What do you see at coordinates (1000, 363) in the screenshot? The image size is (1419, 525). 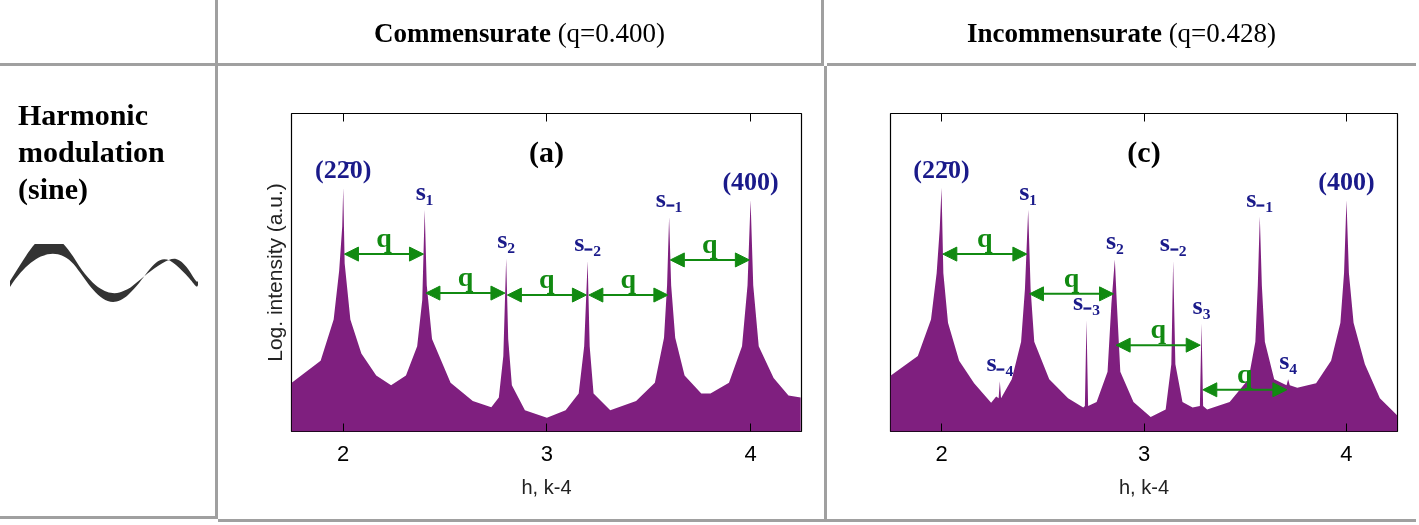 I see `annotation: s₋₄` at bounding box center [1000, 363].